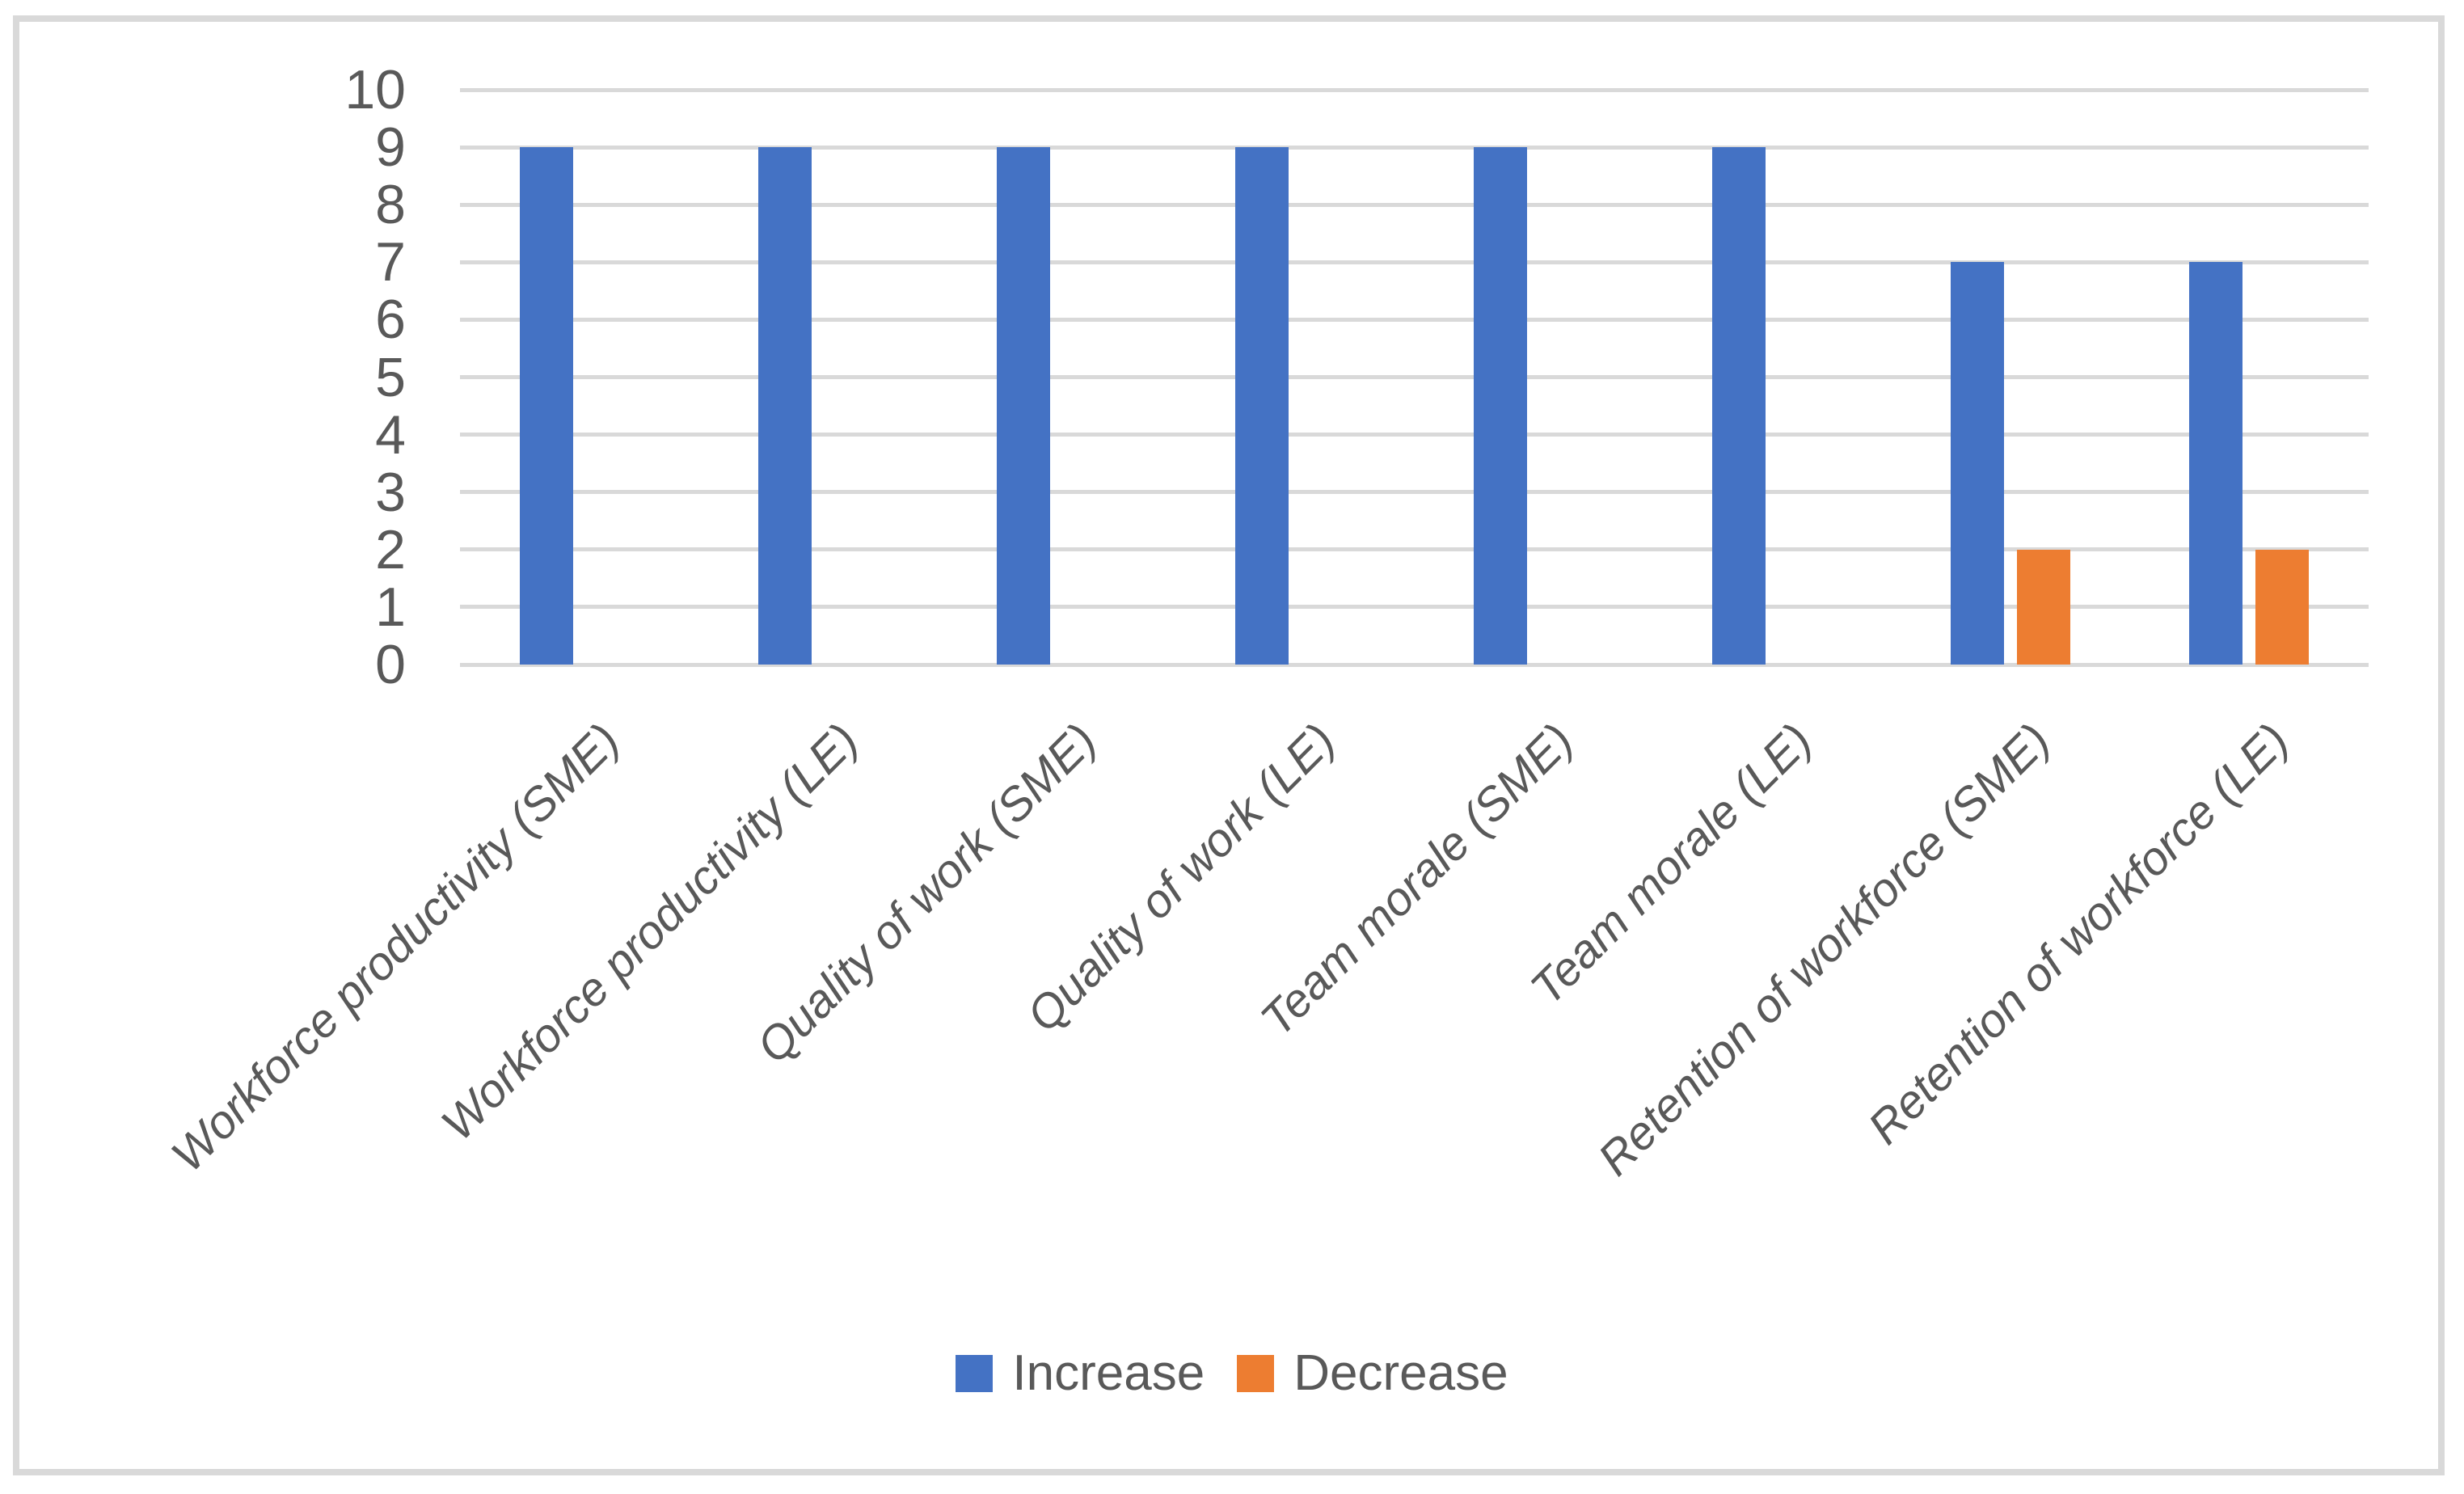  Describe the element at coordinates (1256, 1373) in the screenshot. I see `legend-swatch-decrease` at that location.